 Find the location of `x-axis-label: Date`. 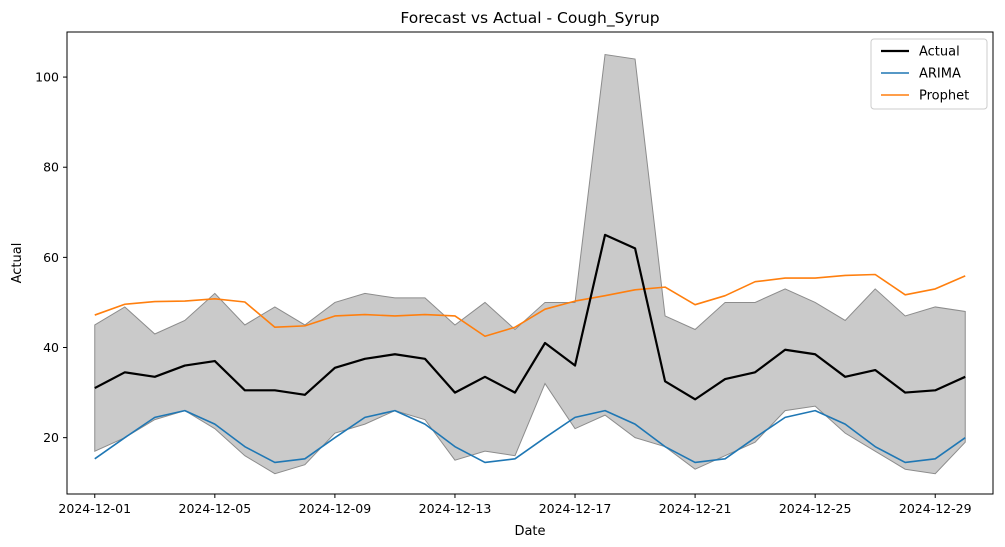

x-axis-label: Date is located at coordinates (529, 531).